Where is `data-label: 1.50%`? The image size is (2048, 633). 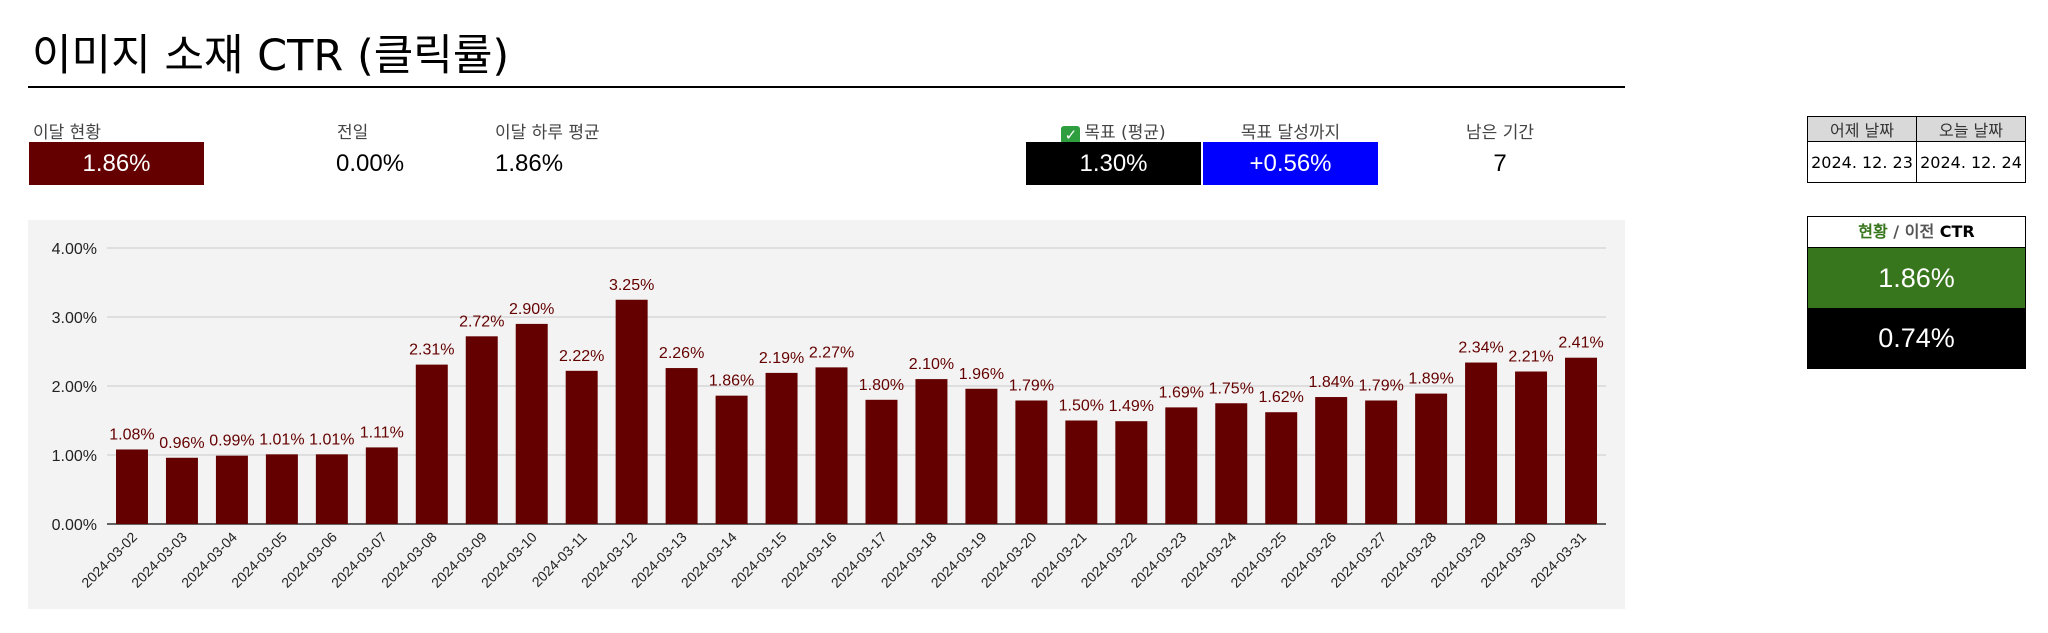 data-label: 1.50% is located at coordinates (1081, 406).